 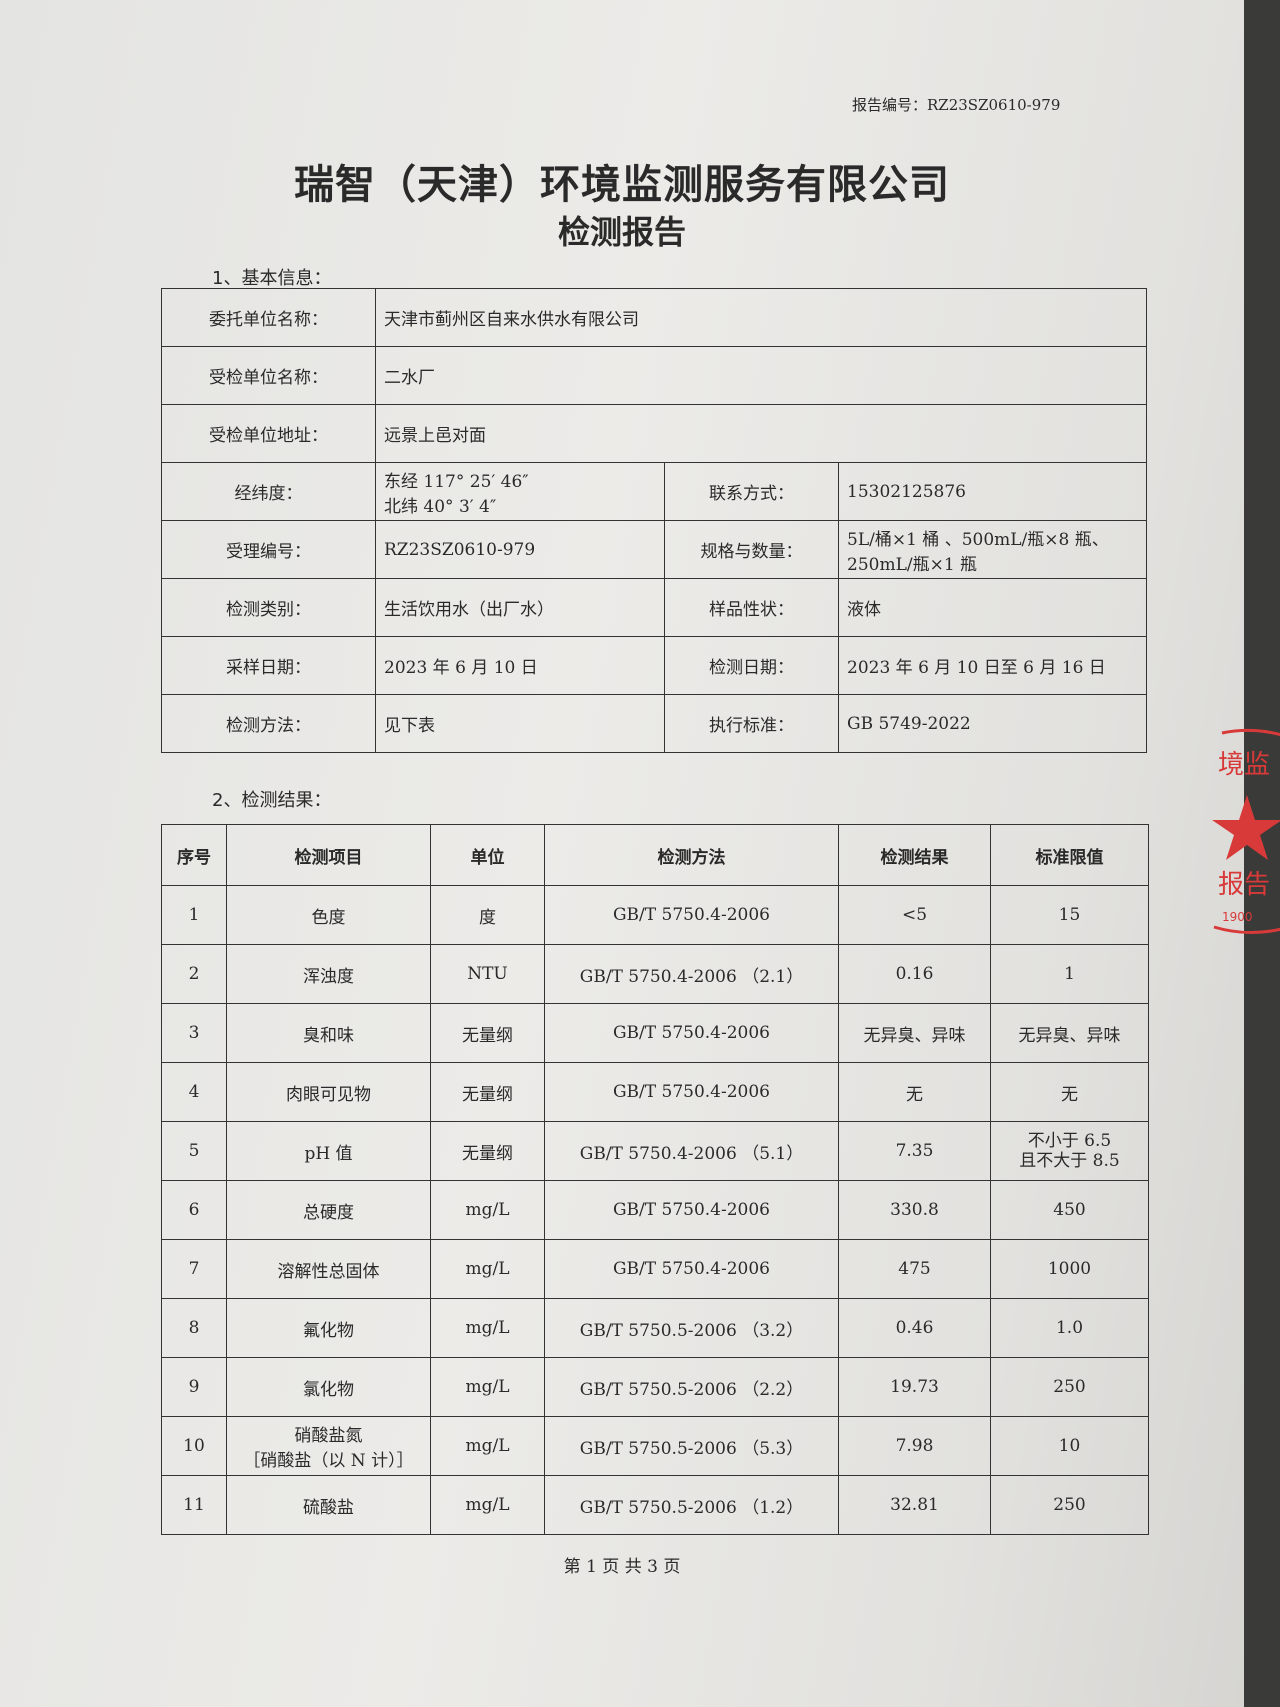 What do you see at coordinates (914, 1151) in the screenshot?
I see `cell-result: 7.35` at bounding box center [914, 1151].